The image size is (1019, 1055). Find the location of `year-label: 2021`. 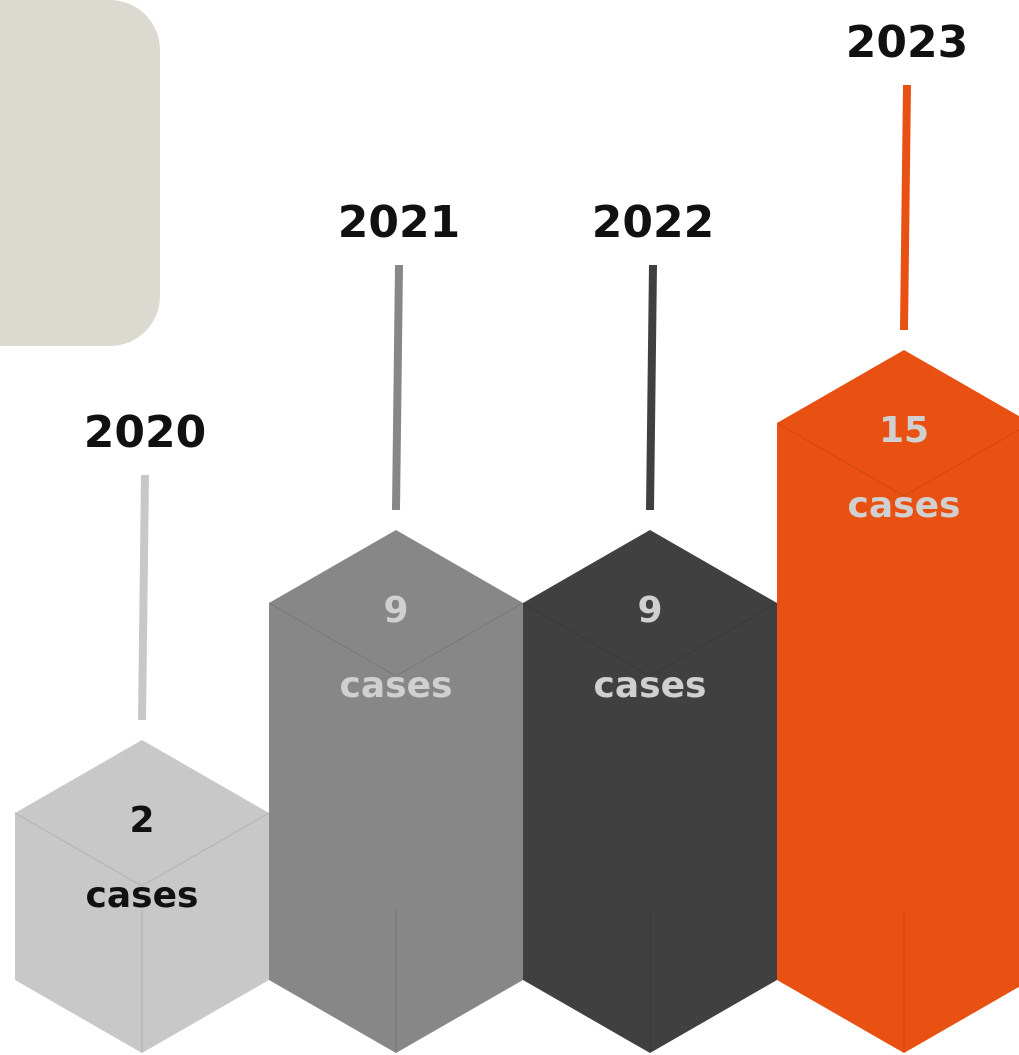

year-label: 2021 is located at coordinates (399, 222).